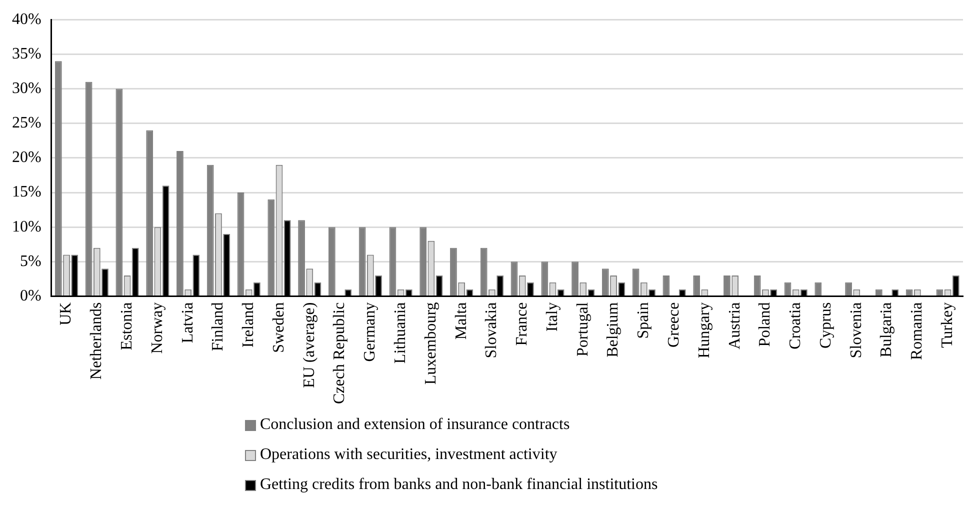 The height and width of the screenshot is (517, 975). Describe the element at coordinates (66, 314) in the screenshot. I see `x-tick-label: UK` at that location.